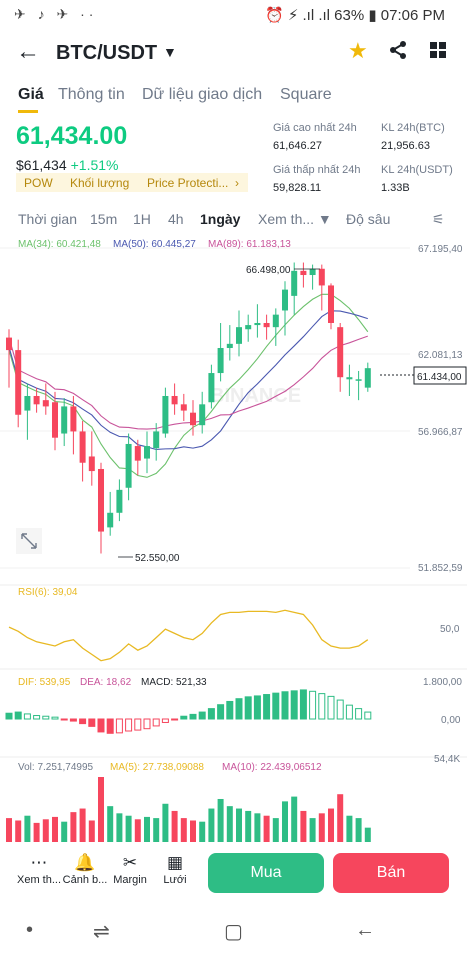  Describe the element at coordinates (237, 183) in the screenshot. I see `chevron-right-icon: ›` at that location.